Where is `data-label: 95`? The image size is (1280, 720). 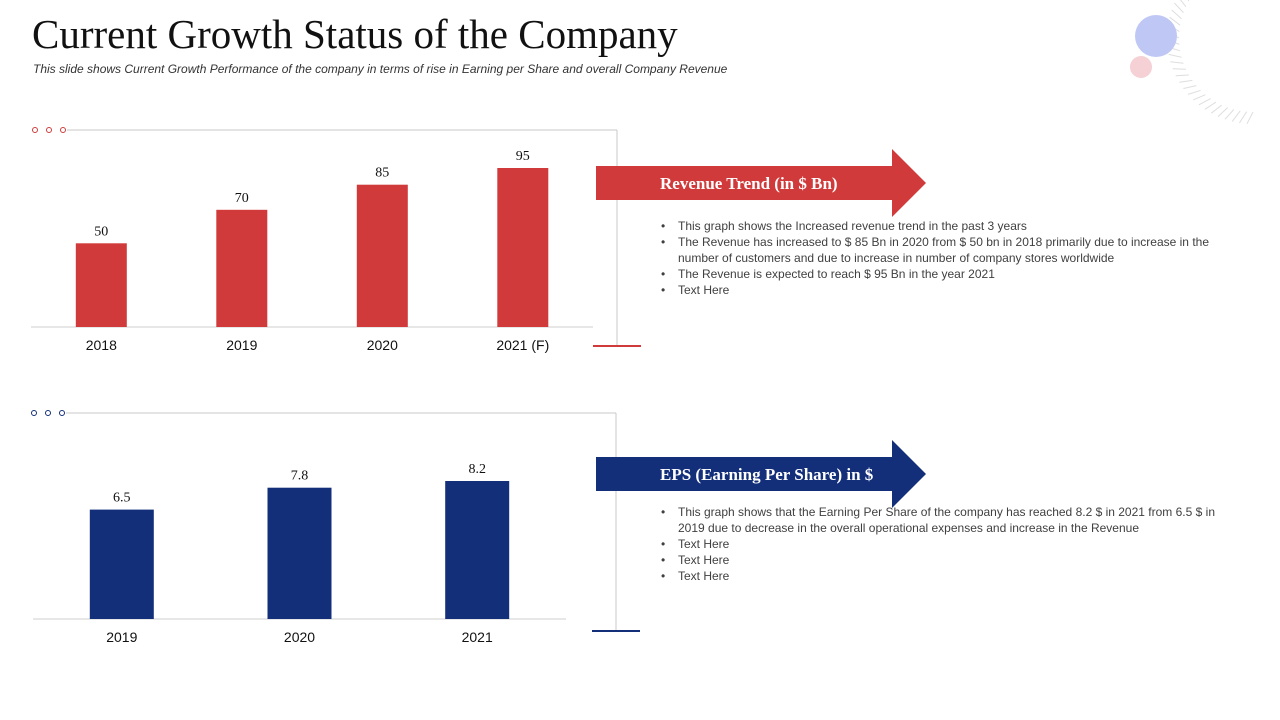 data-label: 95 is located at coordinates (523, 156).